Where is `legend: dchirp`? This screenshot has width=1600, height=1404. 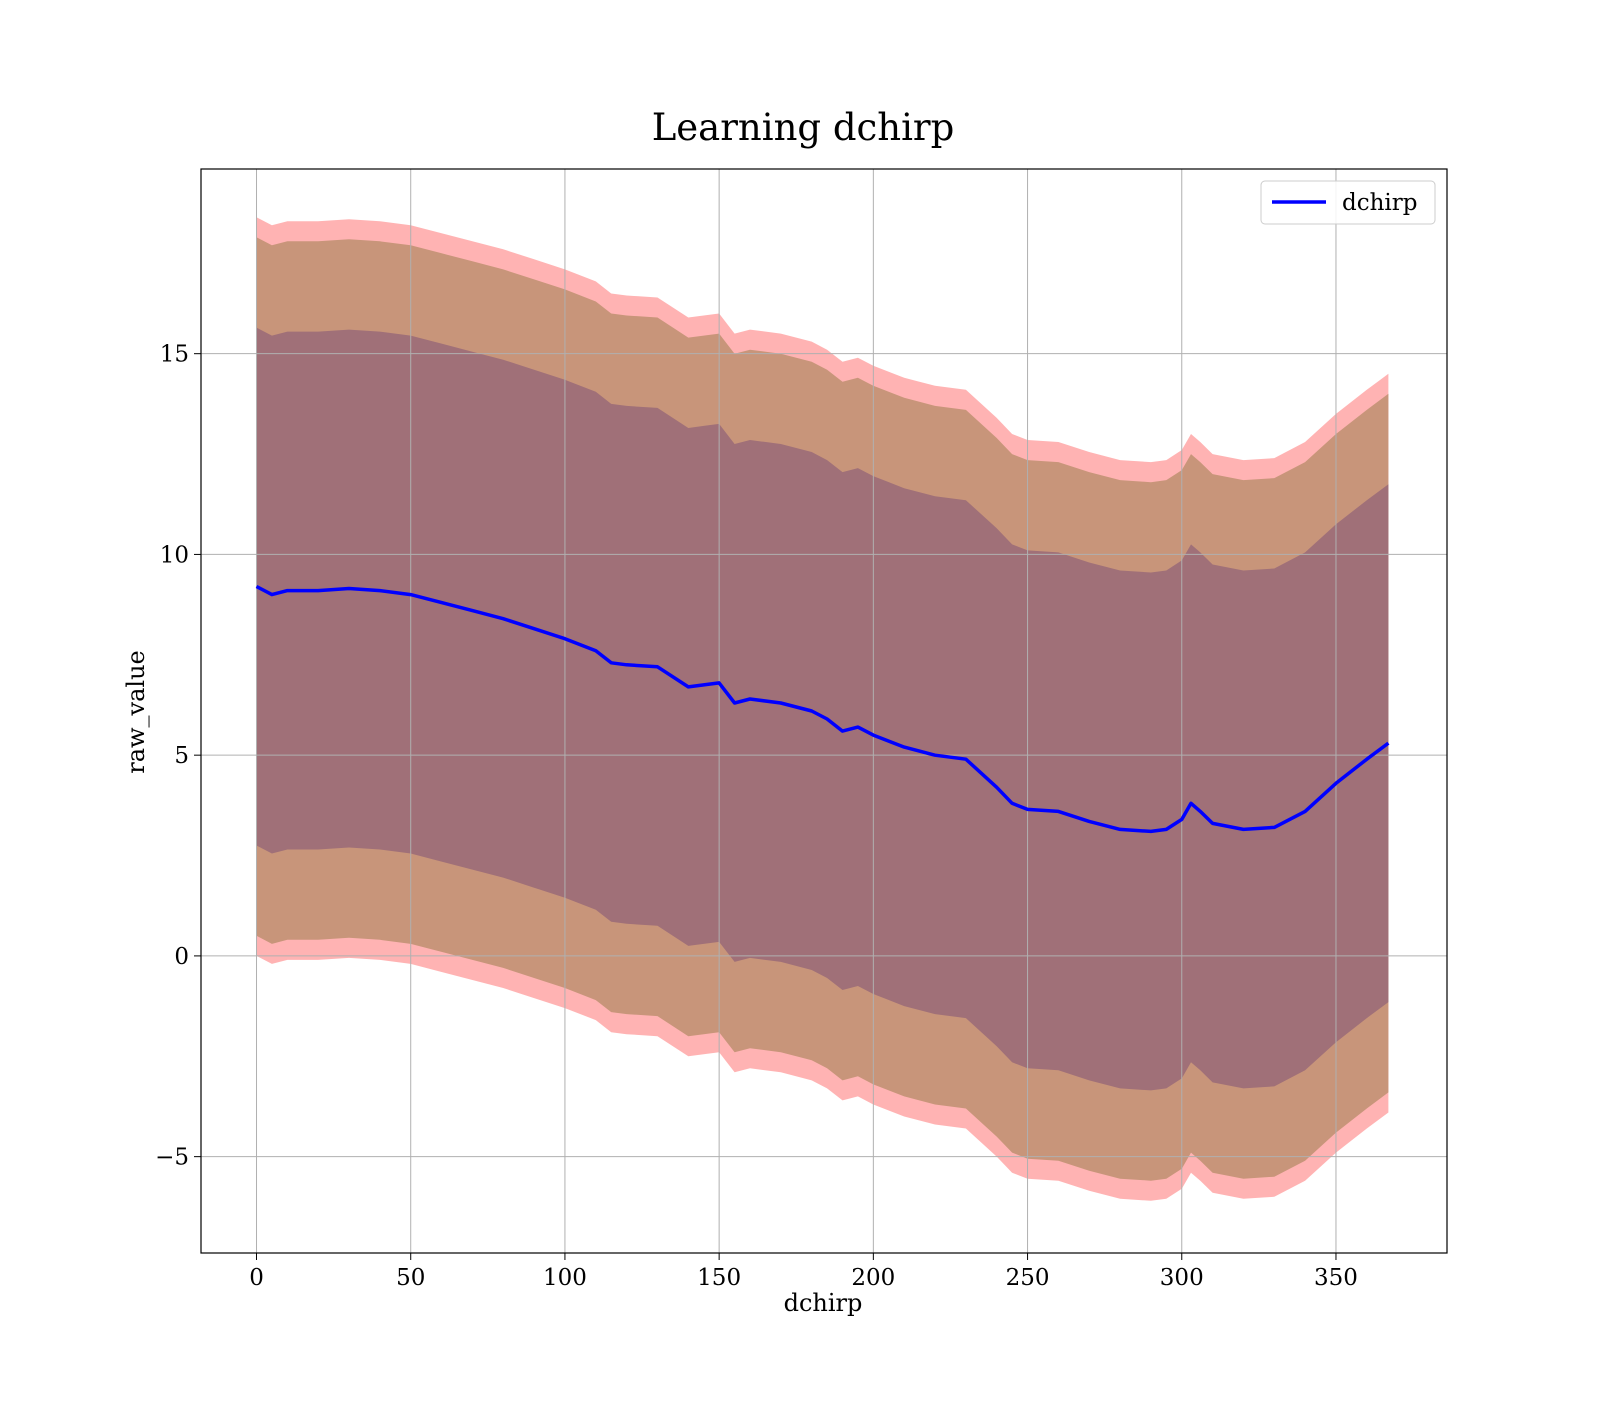
legend: dchirp is located at coordinates (1348, 202).